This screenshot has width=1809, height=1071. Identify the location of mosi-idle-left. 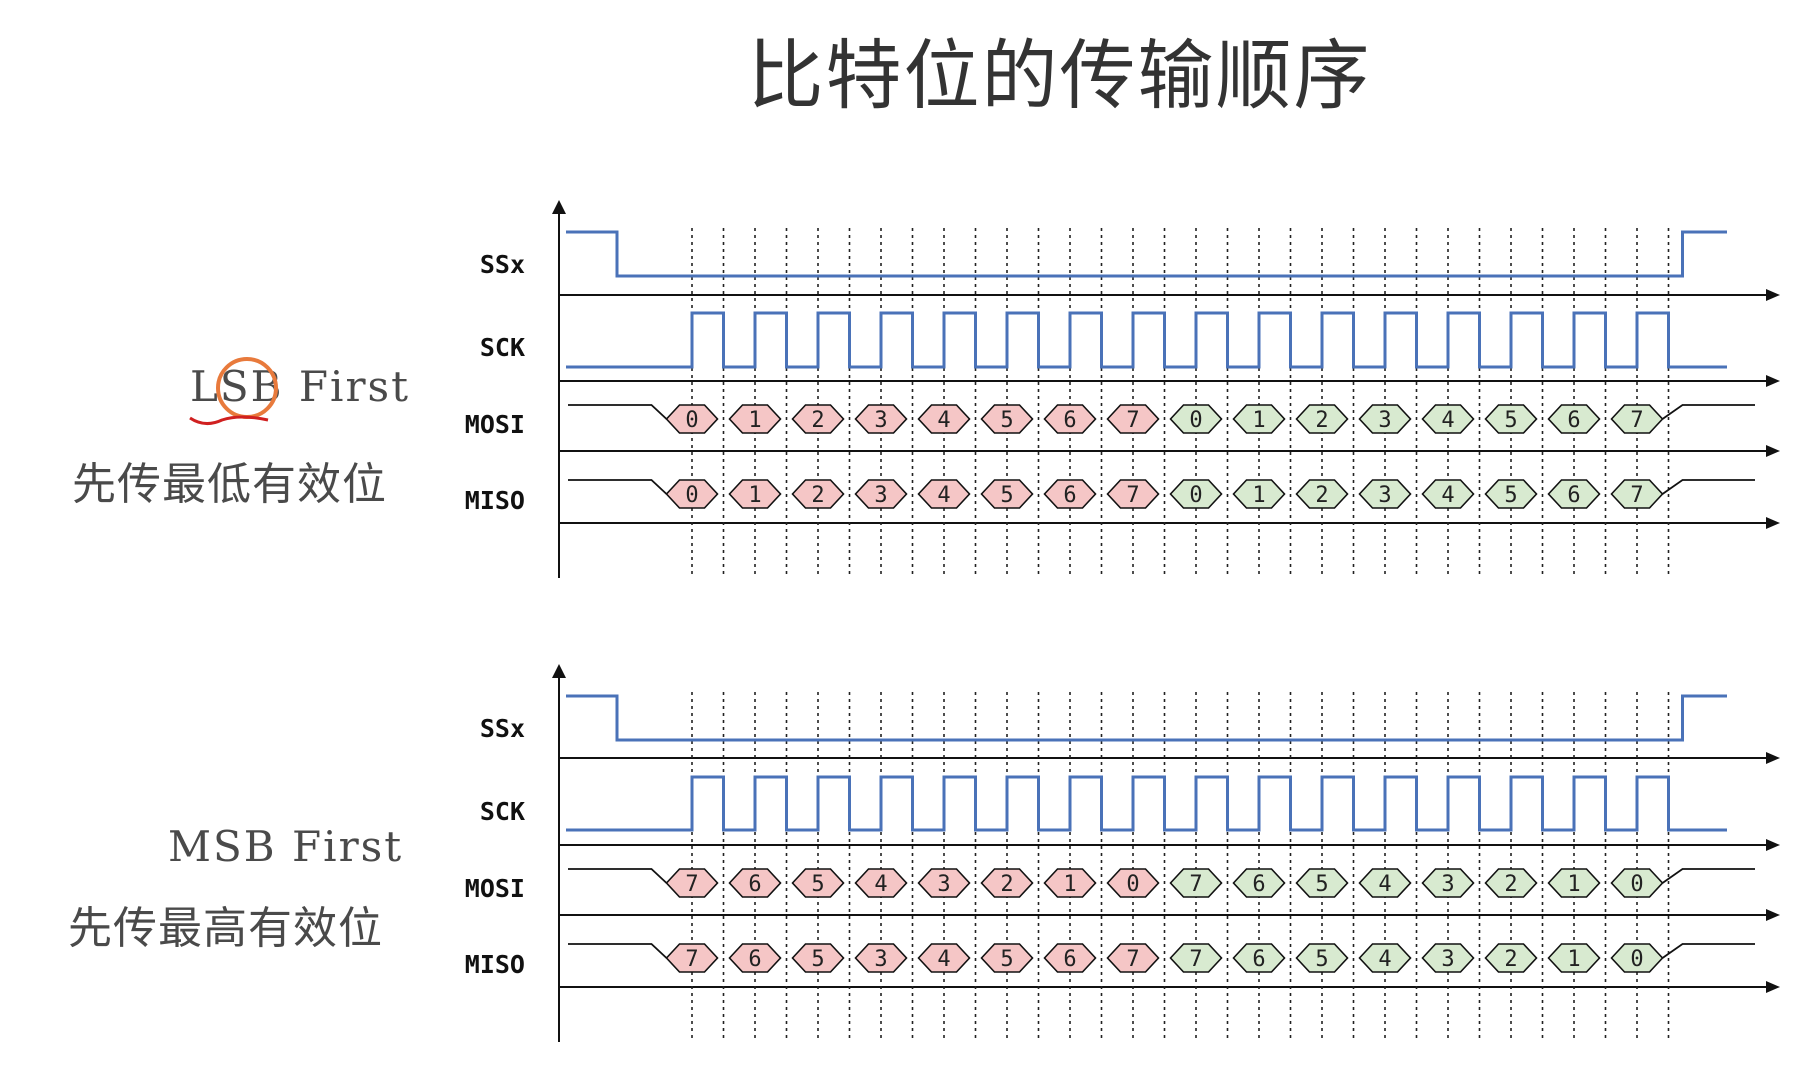
(618, 412).